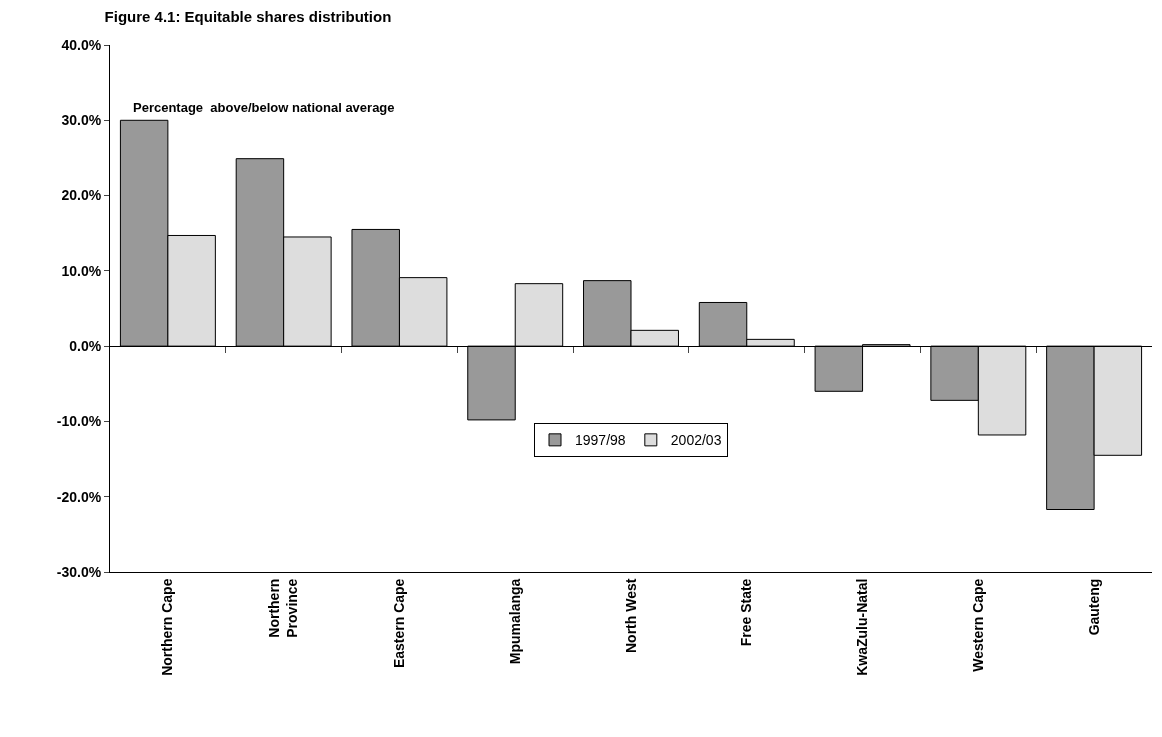  What do you see at coordinates (1093, 607) in the screenshot?
I see `x-tick-label: Gauteng` at bounding box center [1093, 607].